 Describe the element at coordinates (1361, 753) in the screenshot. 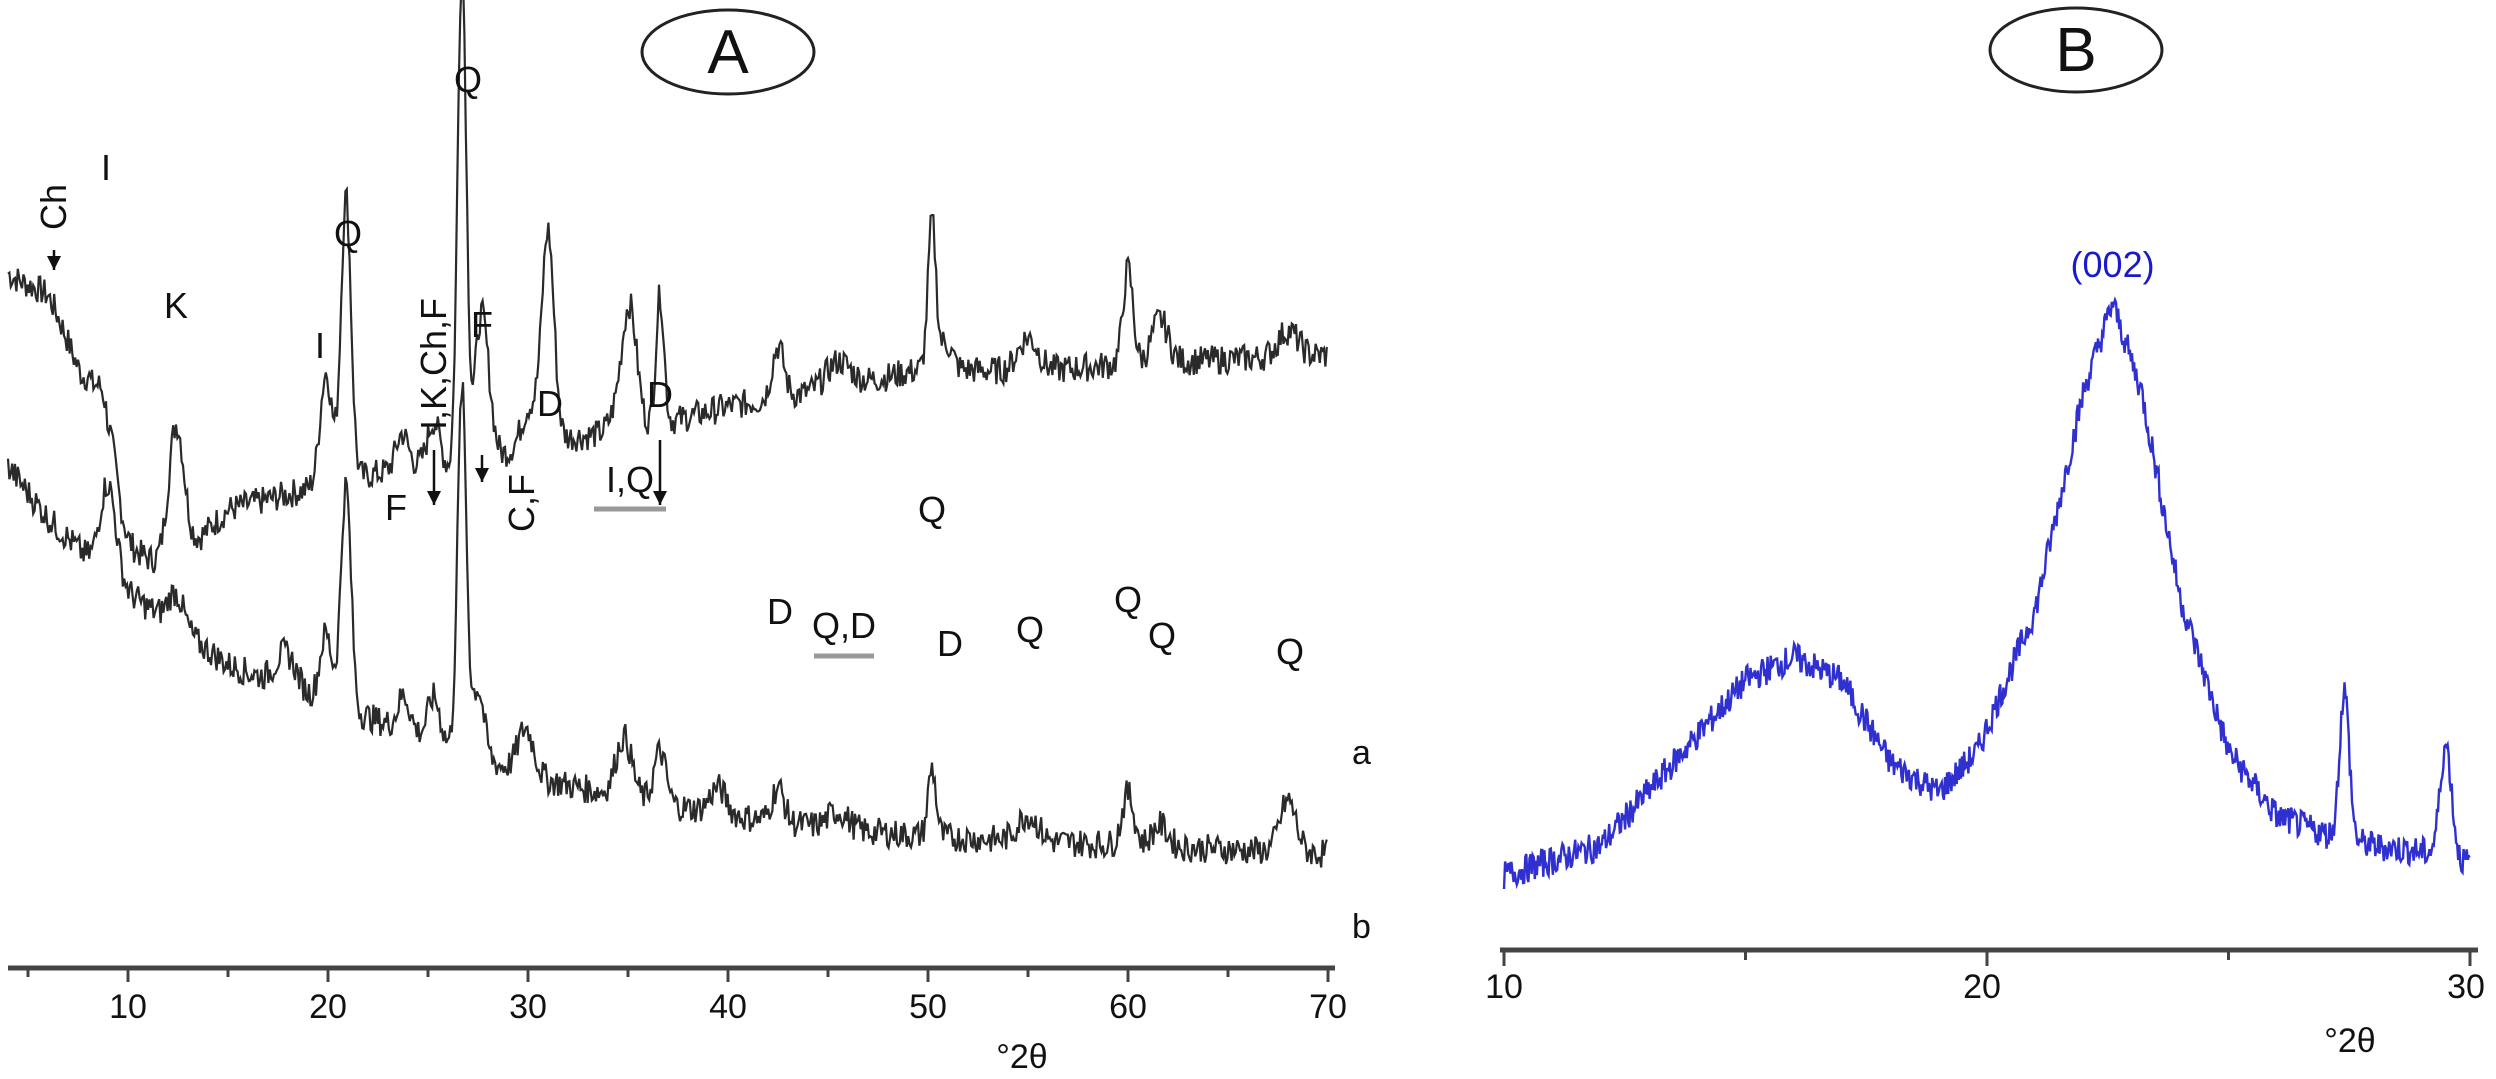

I see `curve-label-a: a` at that location.